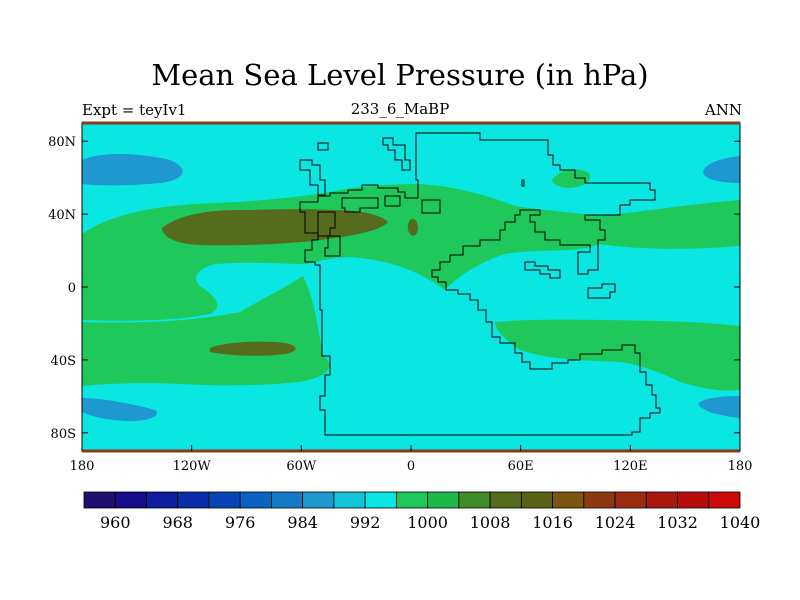 This screenshot has width=800, height=600. Describe the element at coordinates (422, 511) in the screenshot. I see `colorbar: 960 968 976 984 992 1000 1008 1016 1024 1032 1040` at that location.